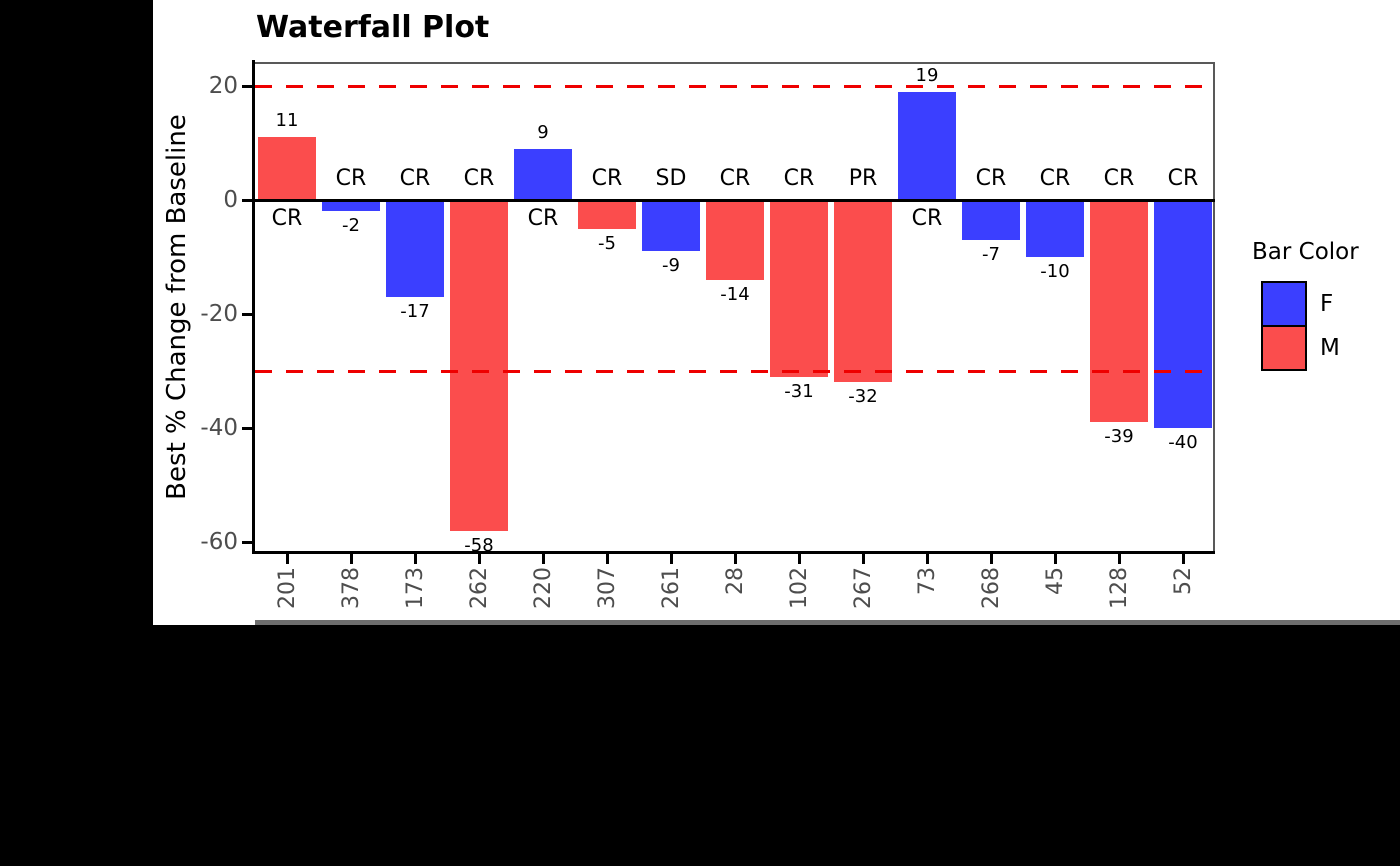  I want to click on y-tick-label: 20, so click(223, 86).